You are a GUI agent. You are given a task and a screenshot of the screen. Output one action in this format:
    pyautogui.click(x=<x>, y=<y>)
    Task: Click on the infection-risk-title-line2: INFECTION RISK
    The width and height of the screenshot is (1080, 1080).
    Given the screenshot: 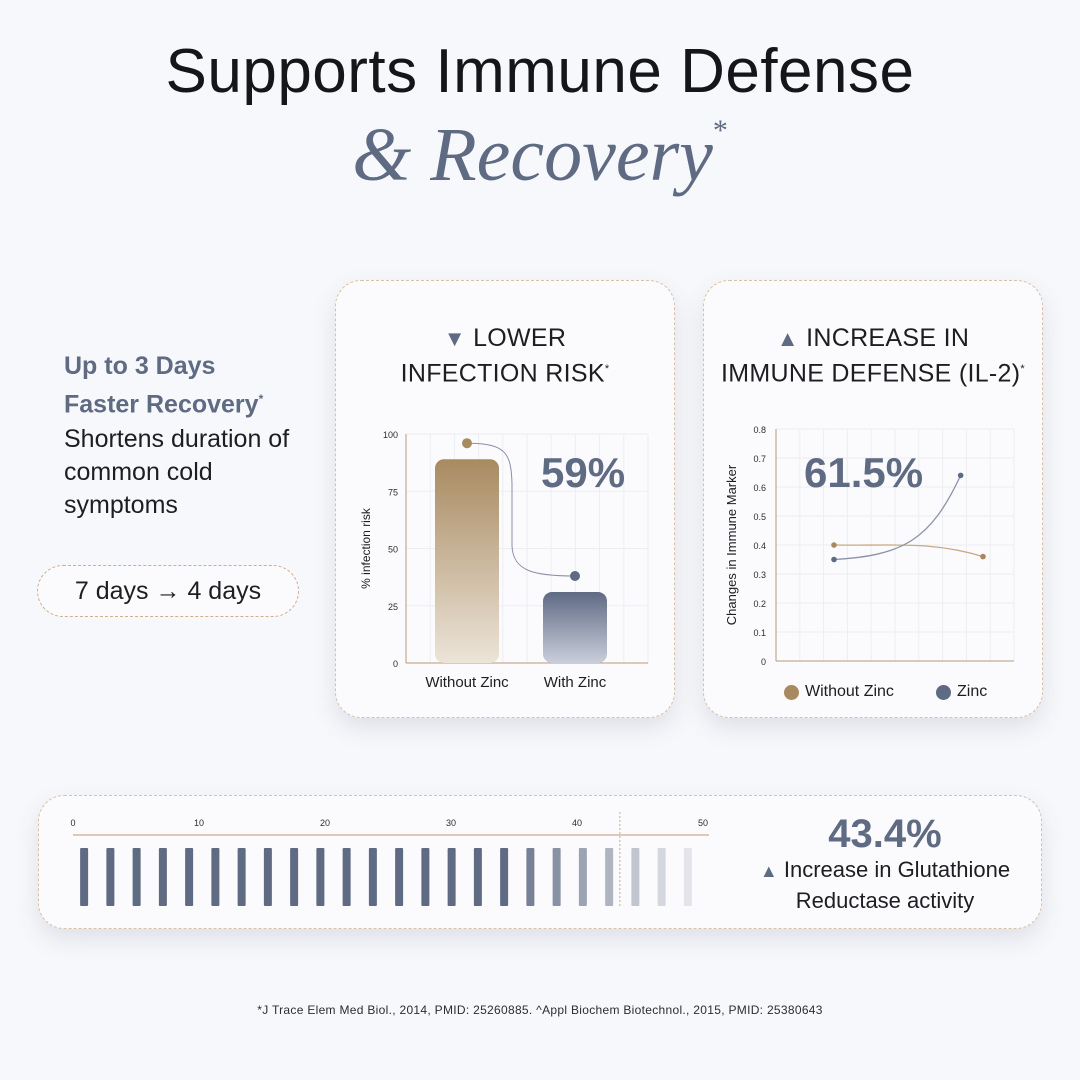 What is the action you would take?
    pyautogui.click(x=502, y=373)
    